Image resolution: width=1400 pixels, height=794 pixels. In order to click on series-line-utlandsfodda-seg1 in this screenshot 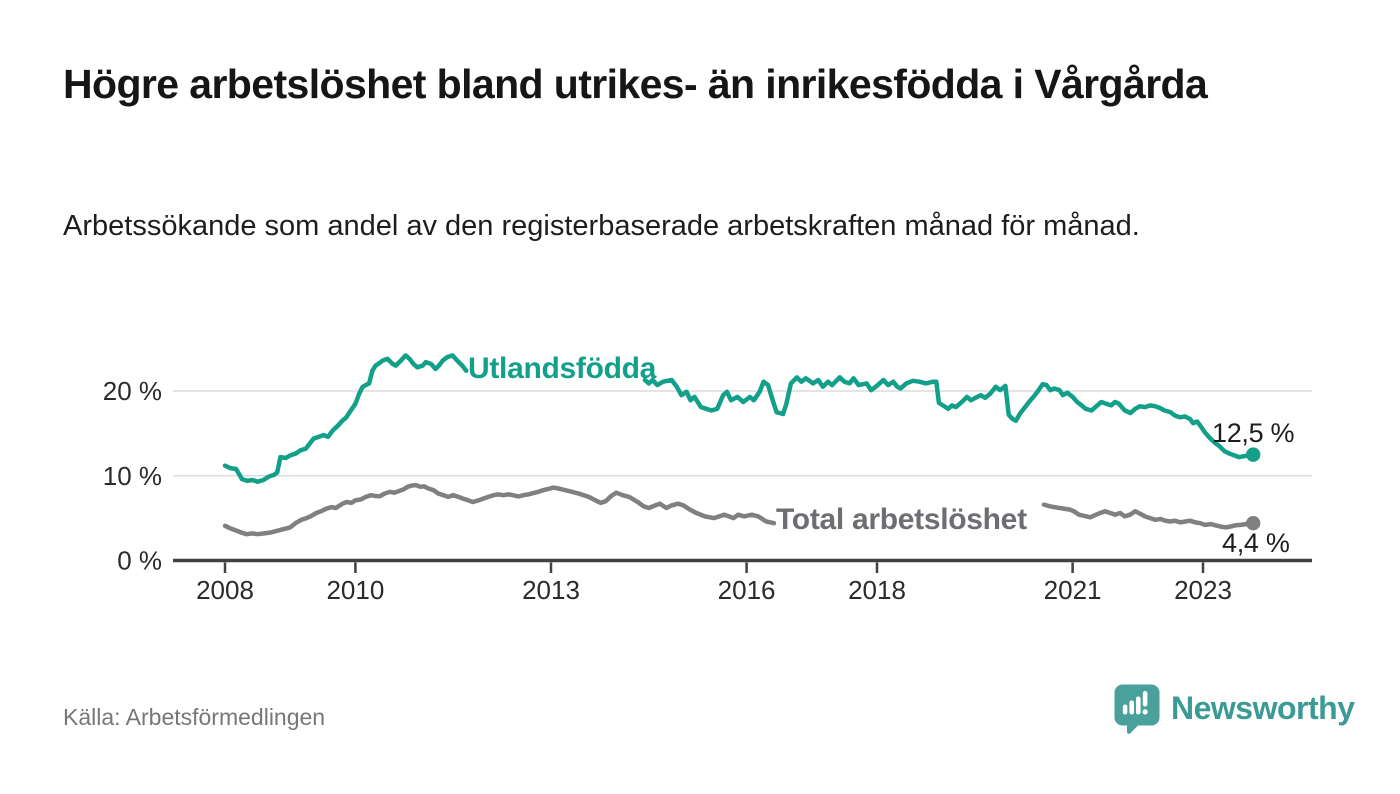, I will do `click(345, 418)`.